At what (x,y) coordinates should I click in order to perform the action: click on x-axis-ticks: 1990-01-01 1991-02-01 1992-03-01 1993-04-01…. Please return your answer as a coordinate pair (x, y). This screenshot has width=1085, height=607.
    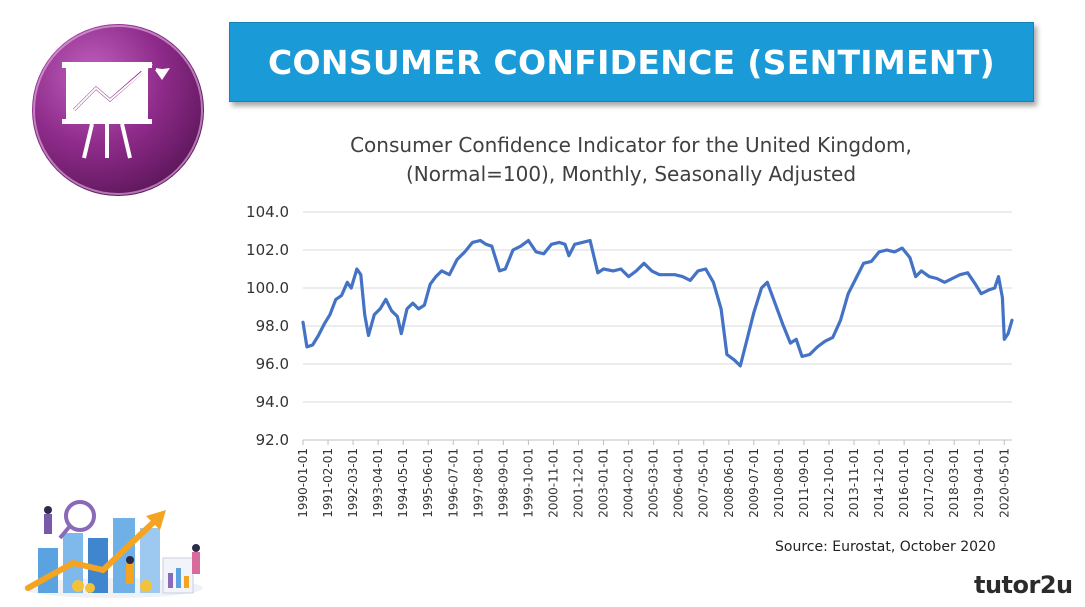
    Looking at the image, I should click on (653, 479).